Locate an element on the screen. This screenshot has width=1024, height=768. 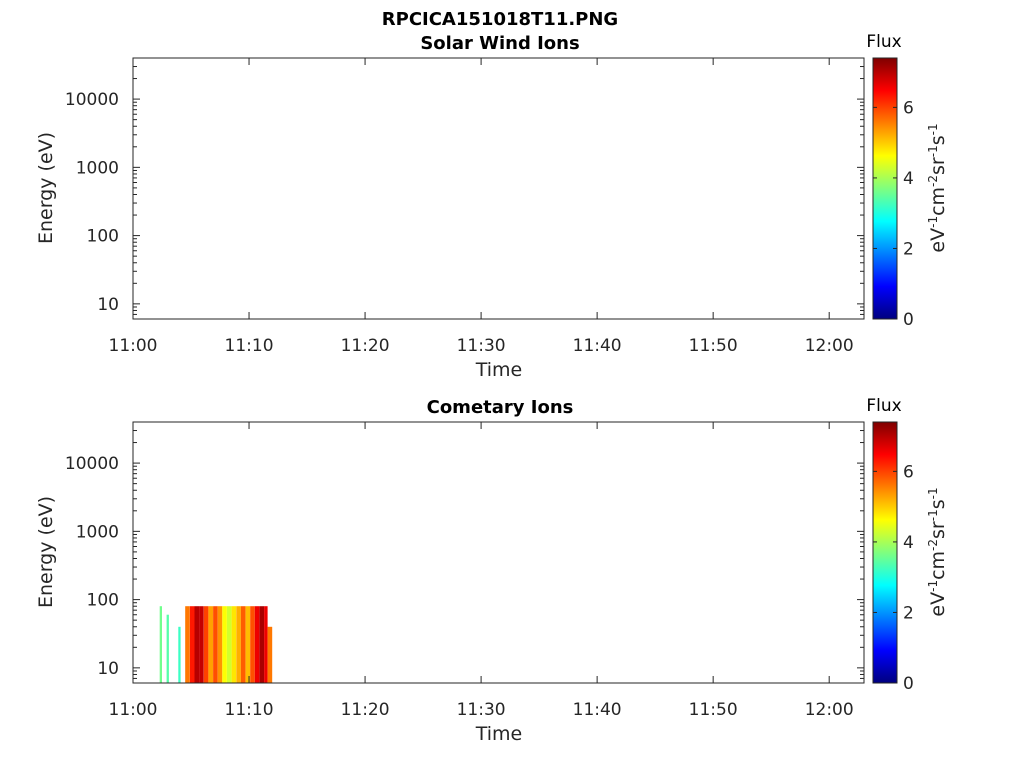
figure-title: RPCICA151018T11.PNG is located at coordinates (500, 19).